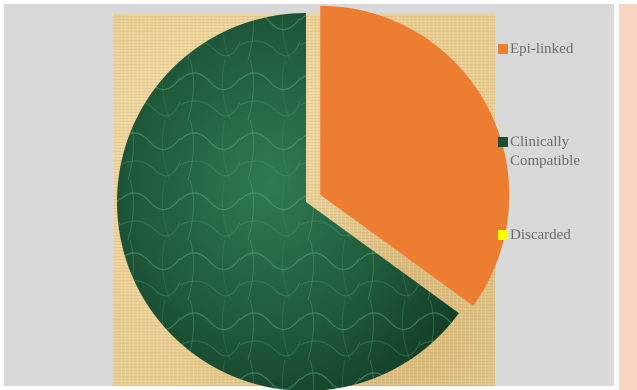  What do you see at coordinates (503, 235) in the screenshot?
I see `legend-swatch-discarded` at bounding box center [503, 235].